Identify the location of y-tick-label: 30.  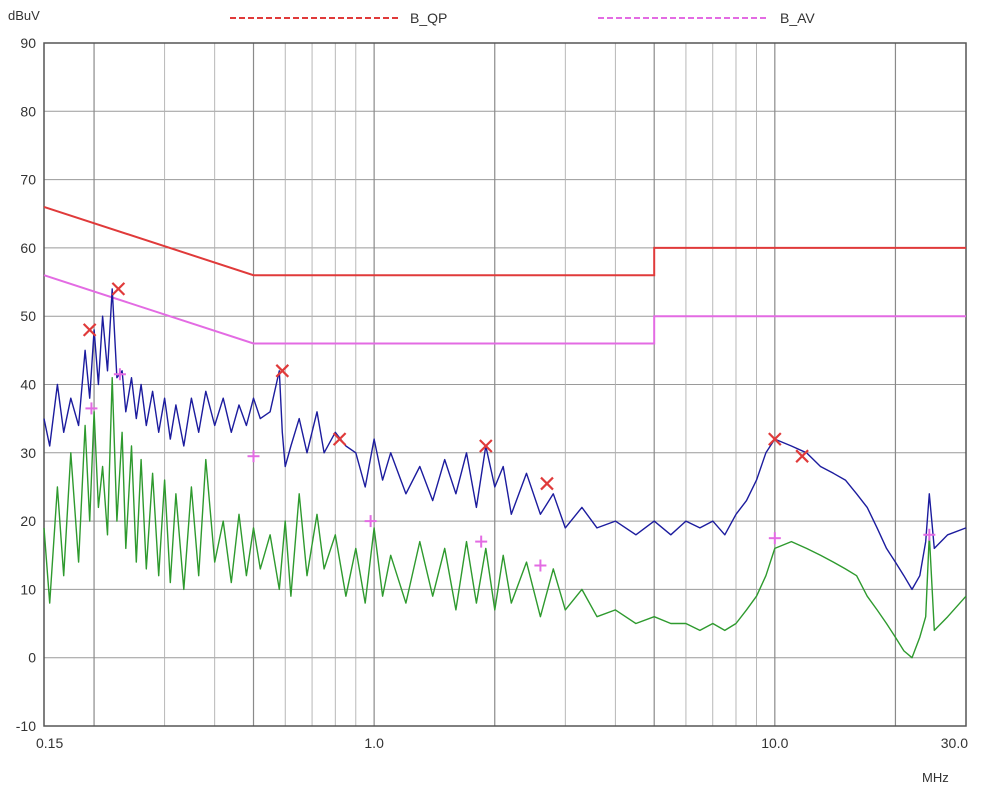
(28, 453).